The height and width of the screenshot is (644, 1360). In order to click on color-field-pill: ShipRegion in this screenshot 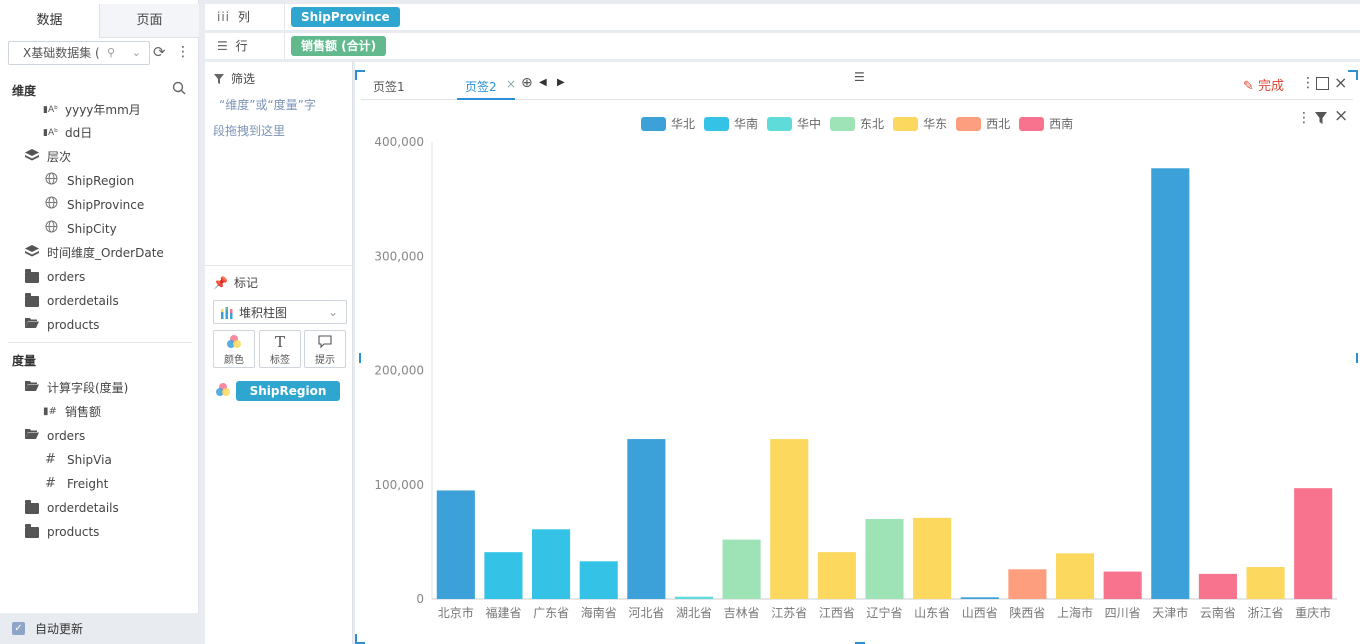, I will do `click(288, 391)`.